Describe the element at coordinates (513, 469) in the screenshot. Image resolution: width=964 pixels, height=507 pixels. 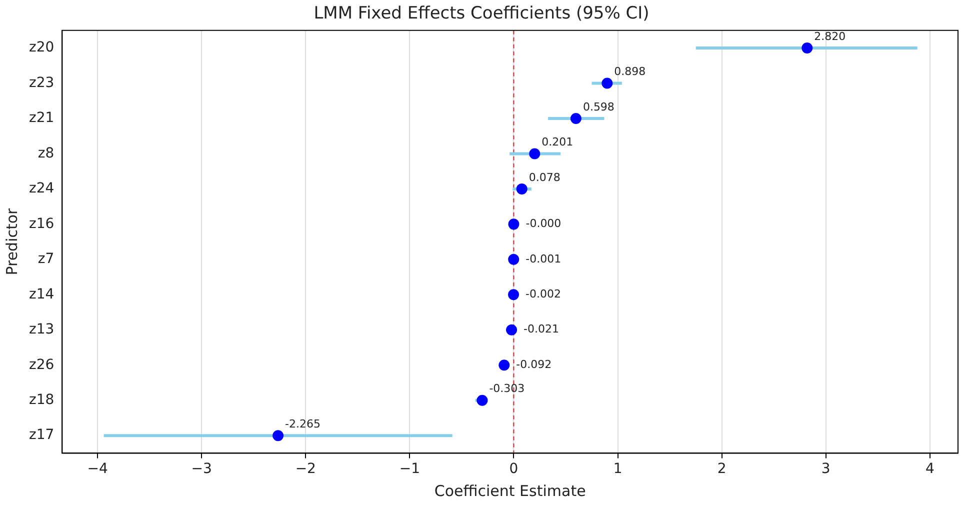
I see `x-tick-label: 0` at that location.